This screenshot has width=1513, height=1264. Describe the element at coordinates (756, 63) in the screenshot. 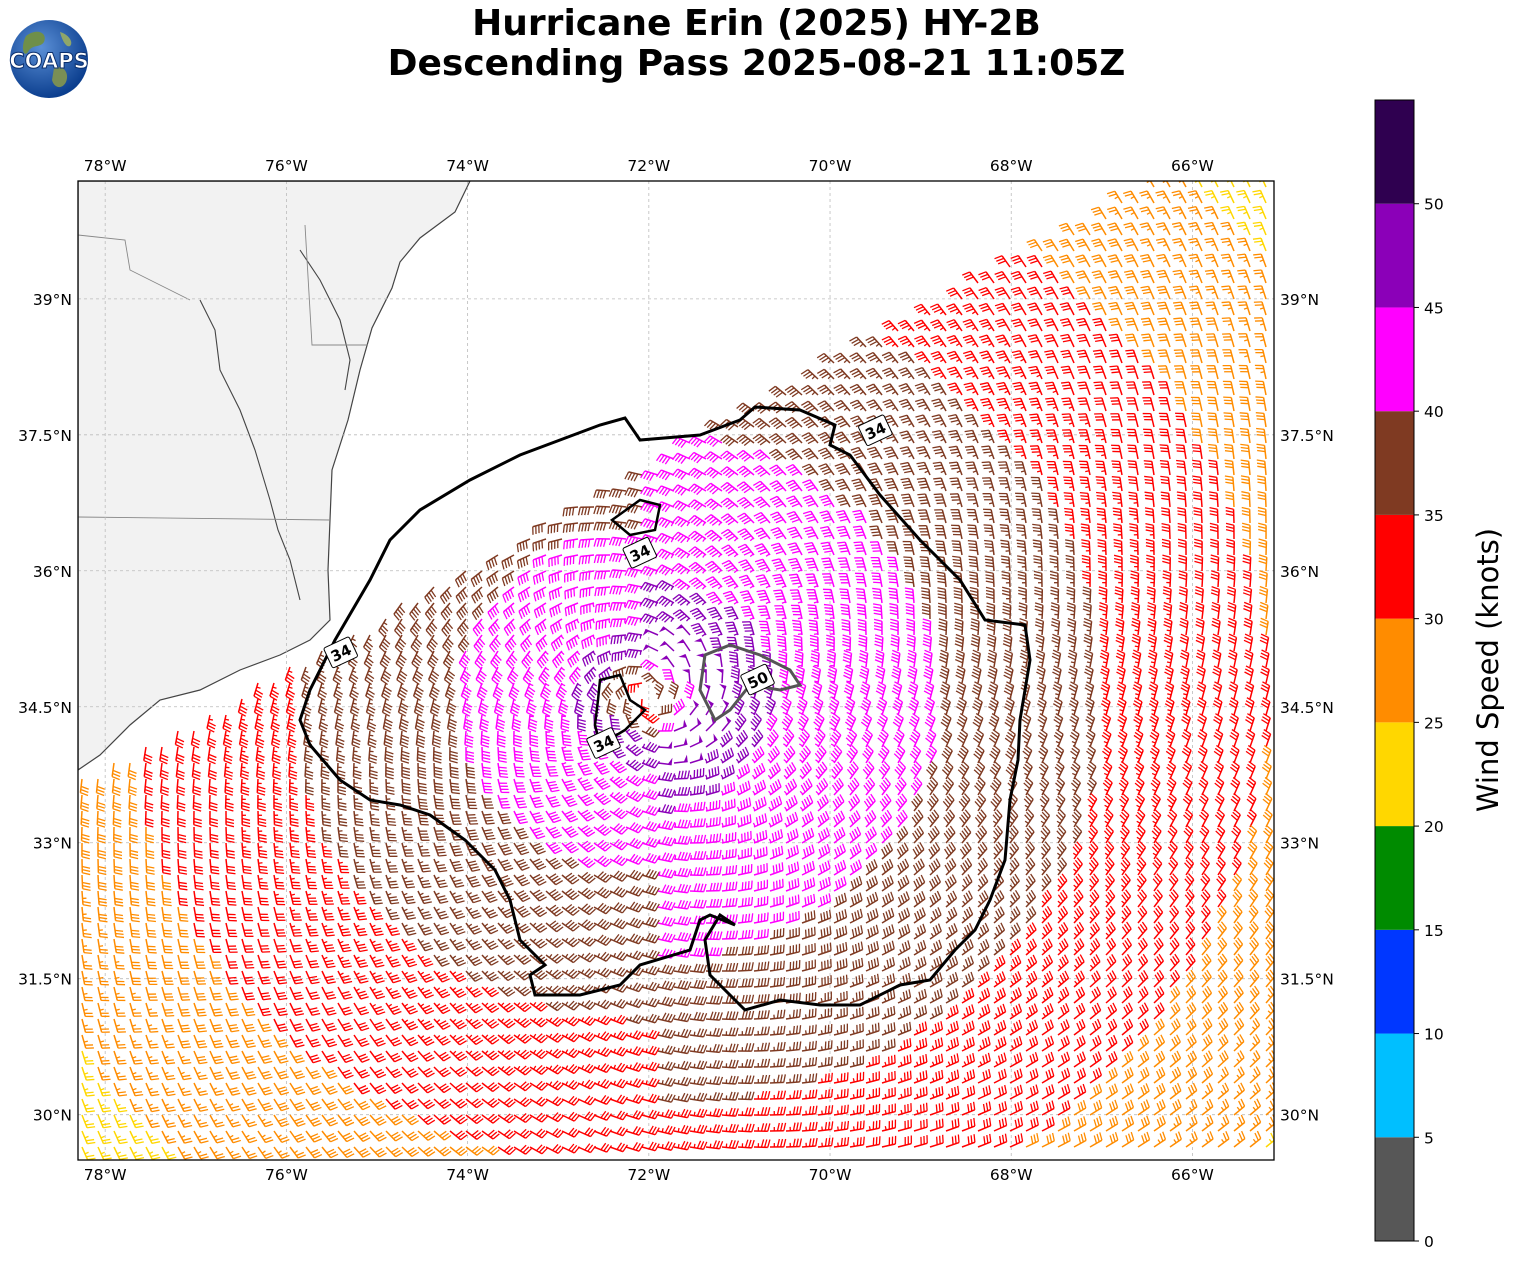

I see `title-line-2: Descending Pass 2025-08-21 11:05Z` at that location.